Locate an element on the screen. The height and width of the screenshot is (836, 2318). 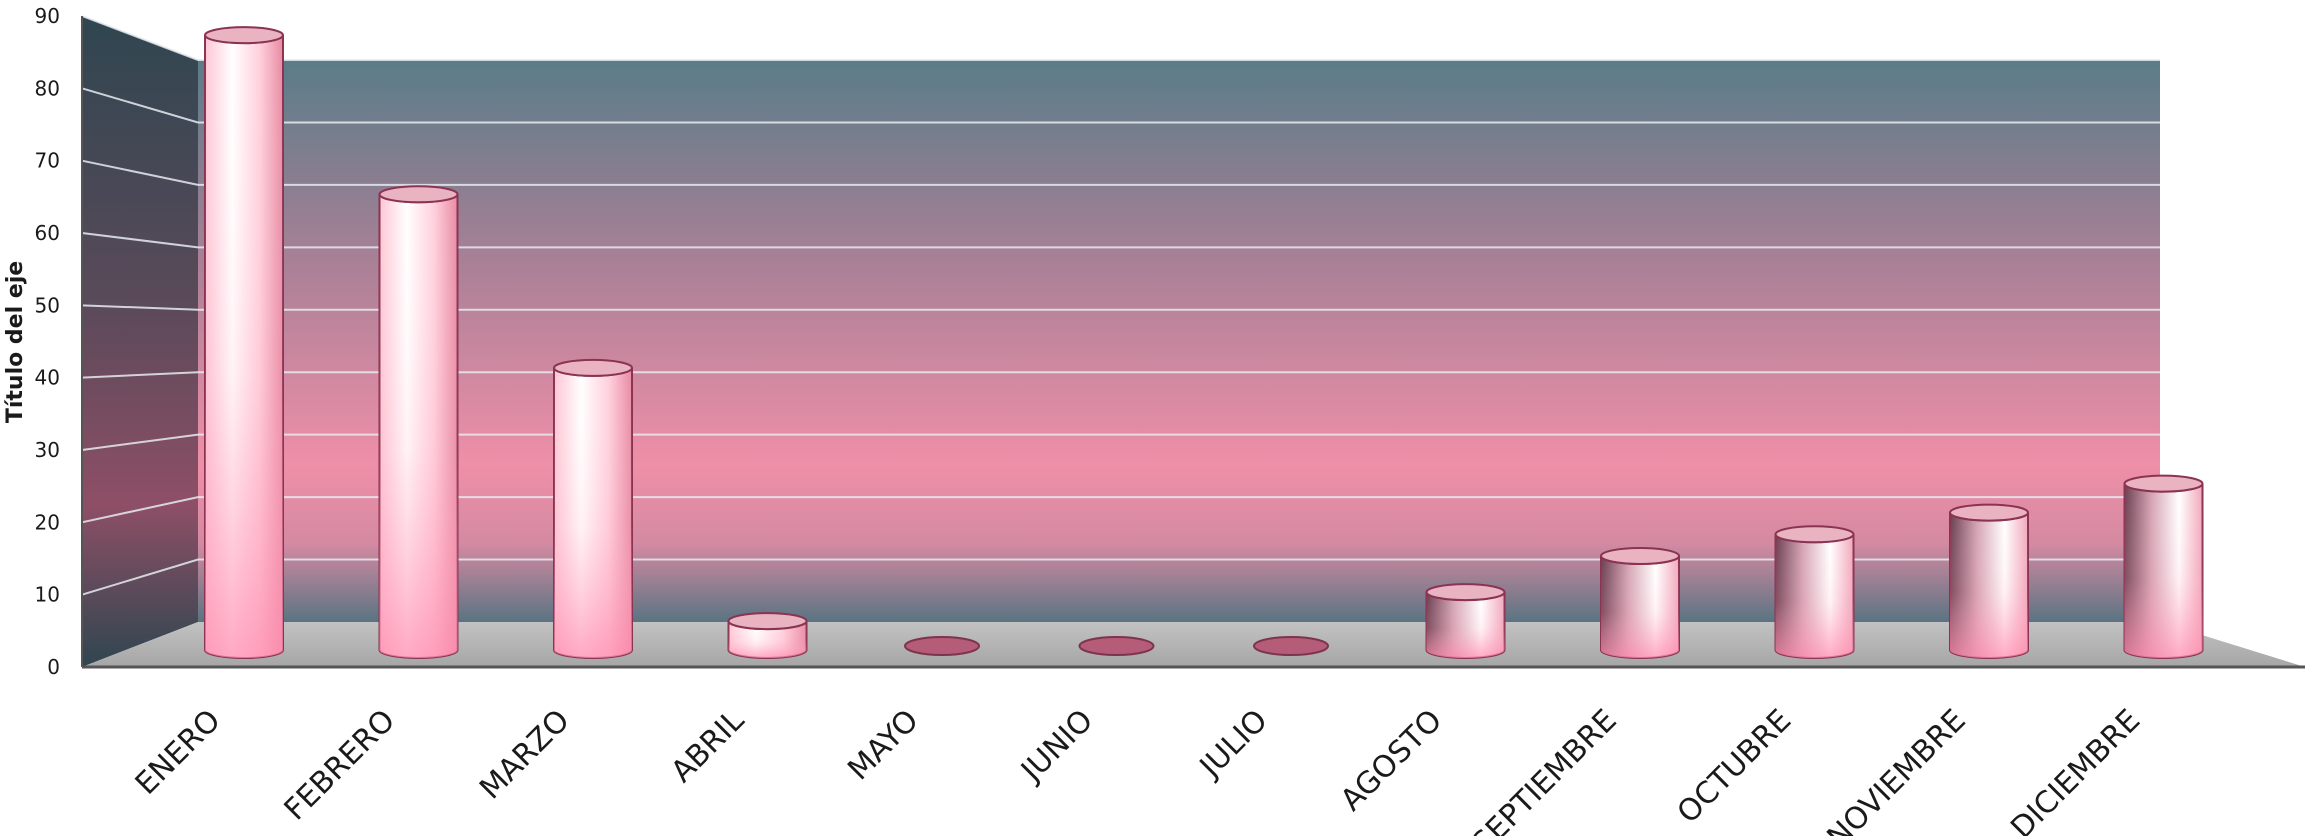
bar-septiembre is located at coordinates (1640, 602).